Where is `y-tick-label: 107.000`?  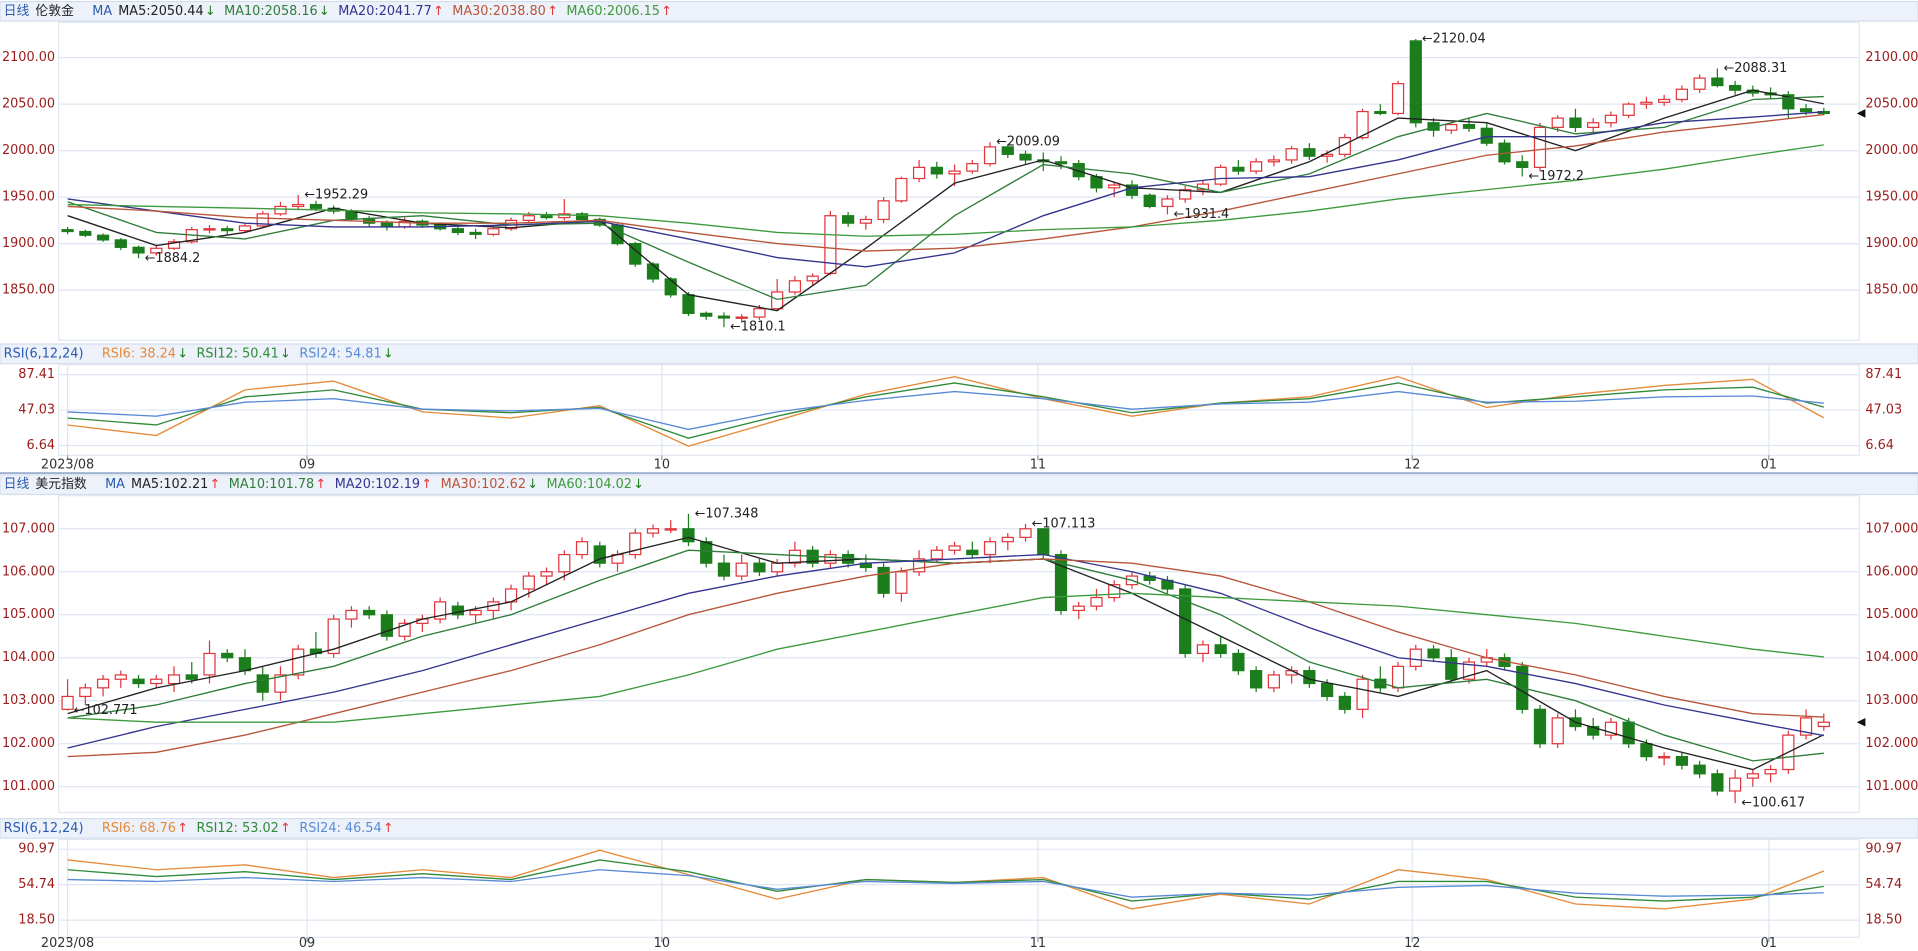
y-tick-label: 107.000 is located at coordinates (28, 528).